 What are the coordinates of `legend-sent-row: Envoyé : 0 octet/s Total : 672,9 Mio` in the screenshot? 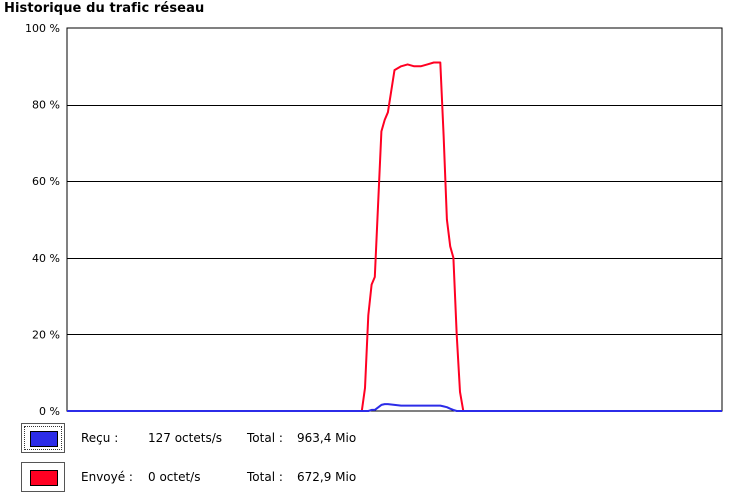 It's located at (371, 478).